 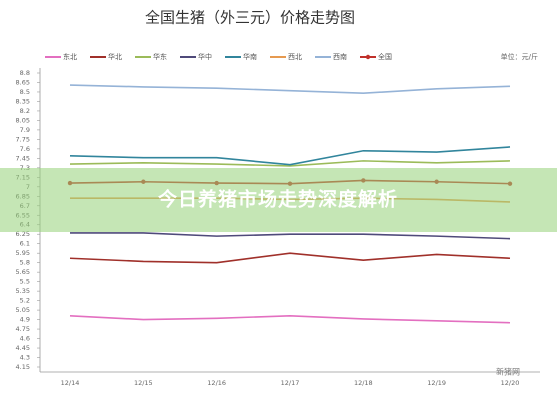 I want to click on legend-label: 华中, so click(x=205, y=56).